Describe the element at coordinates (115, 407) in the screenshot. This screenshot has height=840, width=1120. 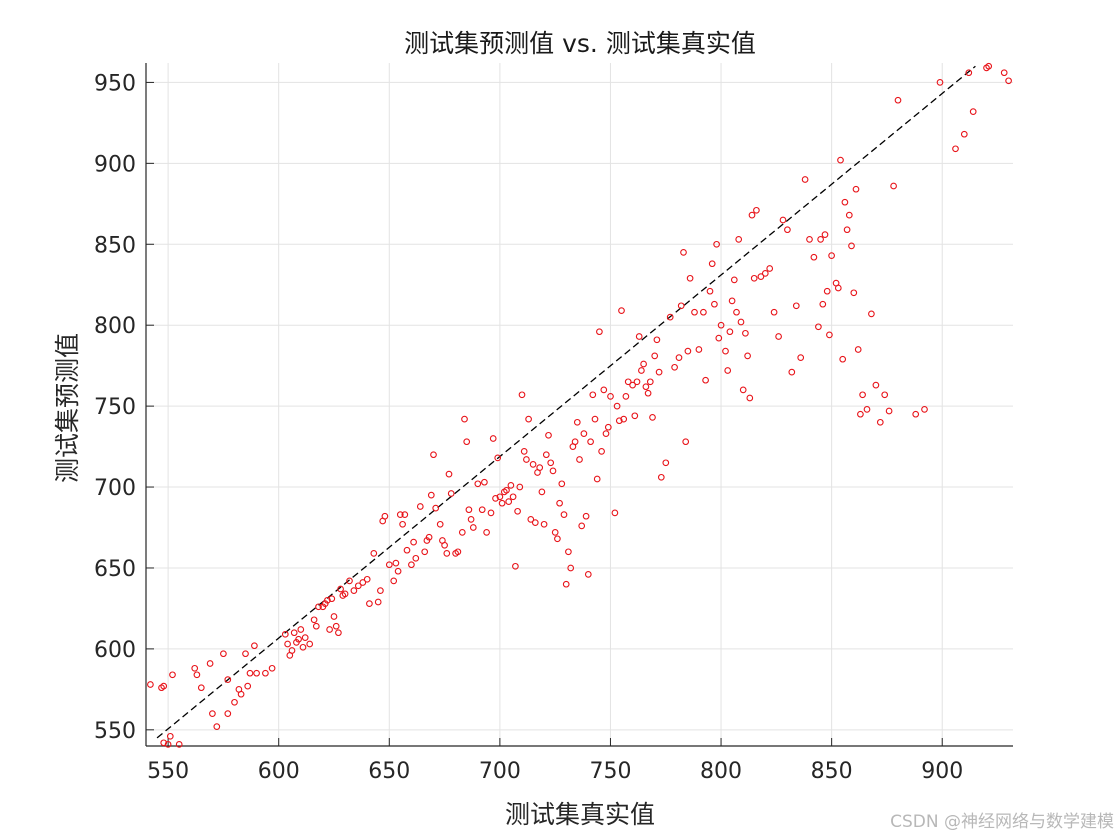
I see `y-tick-labels: 550 600 650 700 750 800 850 900 950` at that location.